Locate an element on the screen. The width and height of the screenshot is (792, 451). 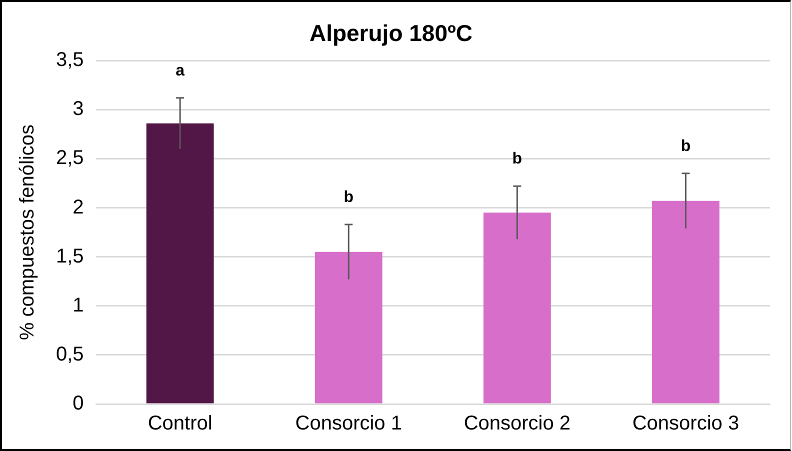
chart-title: Alperujo 180ºC is located at coordinates (391, 33).